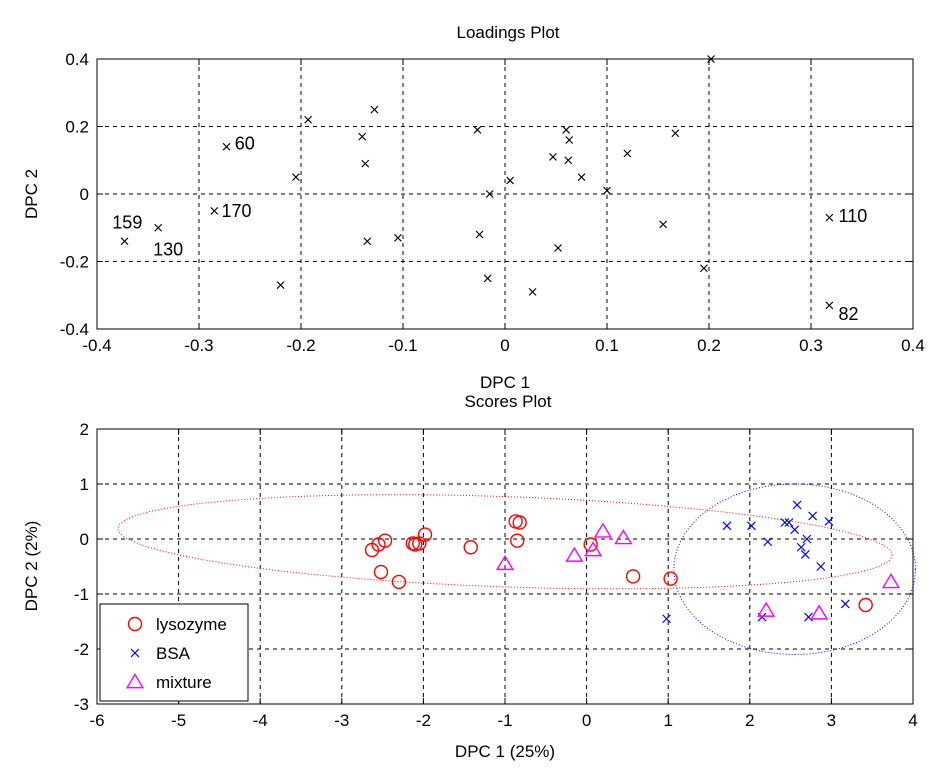  I want to click on scores-x-axis-label: DPC 1 (25%), so click(505, 751).